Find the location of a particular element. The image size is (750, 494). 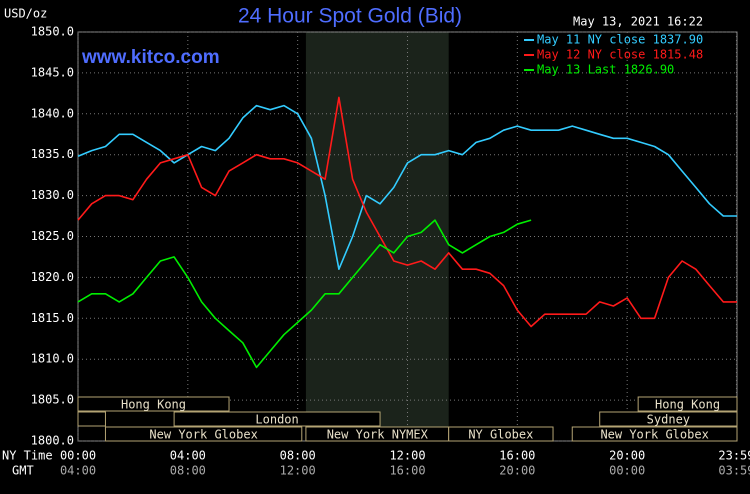

chart-title: 24 Hour Spot Gold (Bid) is located at coordinates (350, 16).